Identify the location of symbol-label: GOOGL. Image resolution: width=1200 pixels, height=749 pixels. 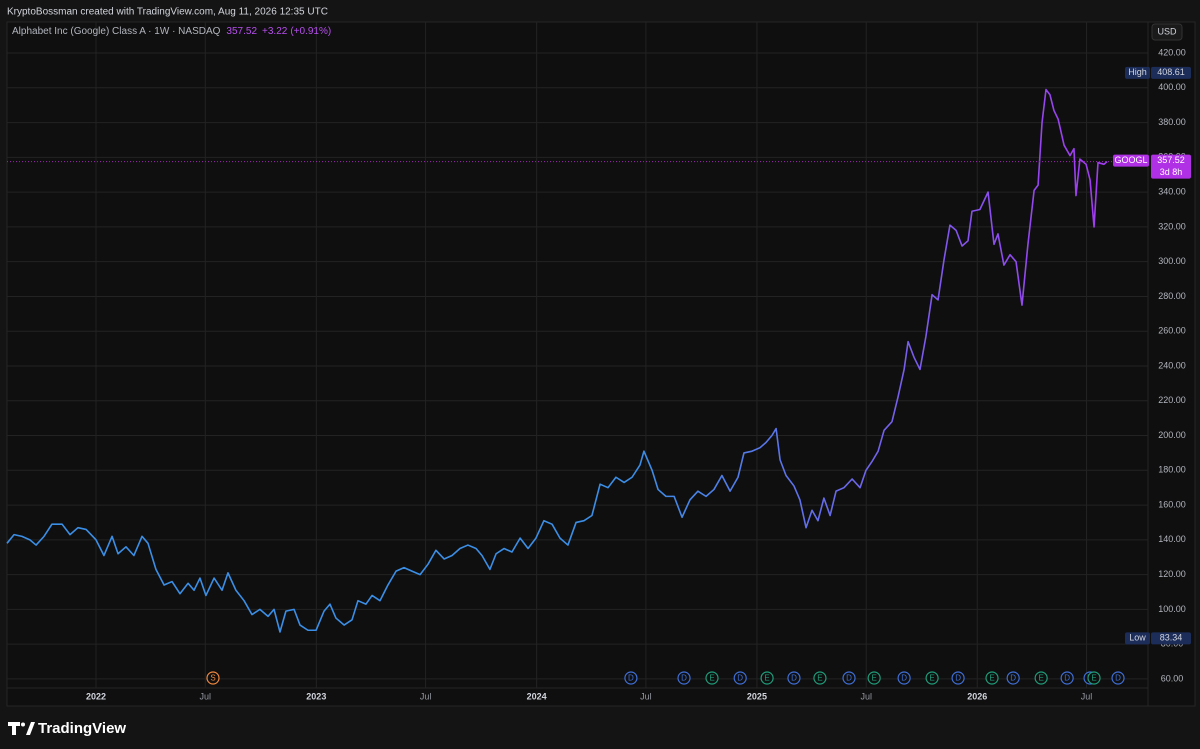
(1130, 160).